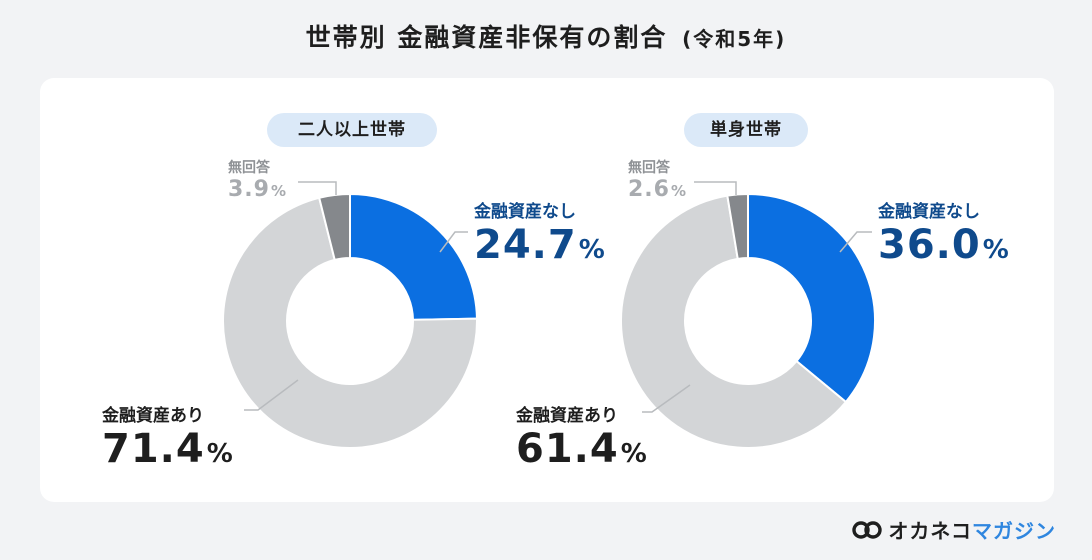 Image resolution: width=1092 pixels, height=560 pixels. Describe the element at coordinates (486, 37) in the screenshot. I see `title-text: 世帯別 金融資産非保有の割合` at that location.